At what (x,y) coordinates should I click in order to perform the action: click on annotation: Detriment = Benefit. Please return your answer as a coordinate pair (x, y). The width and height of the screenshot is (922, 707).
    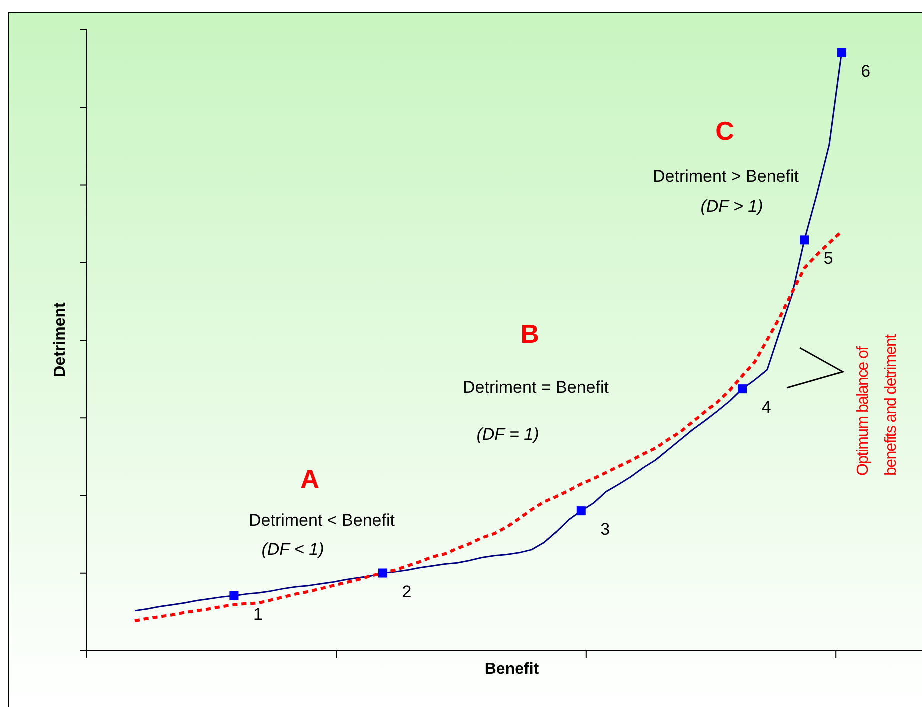
    Looking at the image, I should click on (536, 387).